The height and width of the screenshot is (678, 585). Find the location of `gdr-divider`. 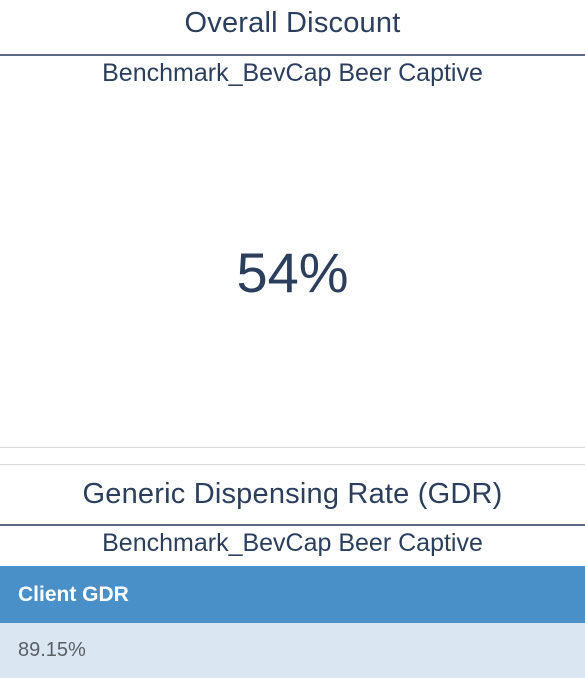

gdr-divider is located at coordinates (292, 525).